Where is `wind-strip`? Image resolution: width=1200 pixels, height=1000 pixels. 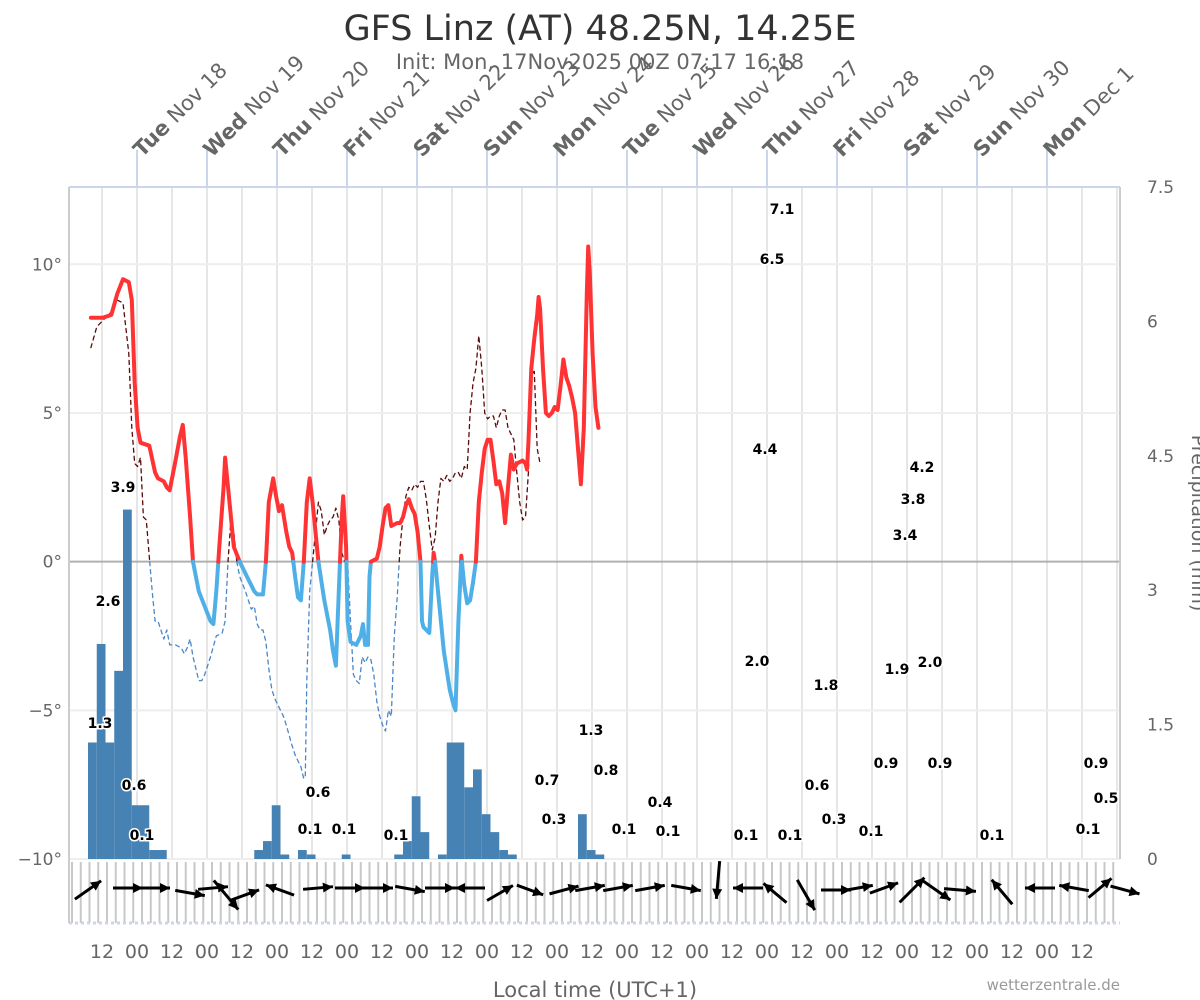 wind-strip is located at coordinates (604, 892).